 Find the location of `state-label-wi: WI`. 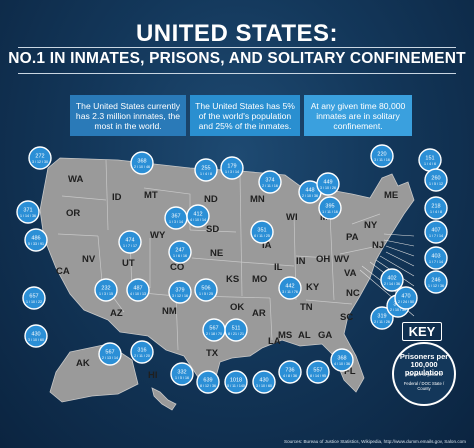

state-label-wi: WI is located at coordinates (292, 217).